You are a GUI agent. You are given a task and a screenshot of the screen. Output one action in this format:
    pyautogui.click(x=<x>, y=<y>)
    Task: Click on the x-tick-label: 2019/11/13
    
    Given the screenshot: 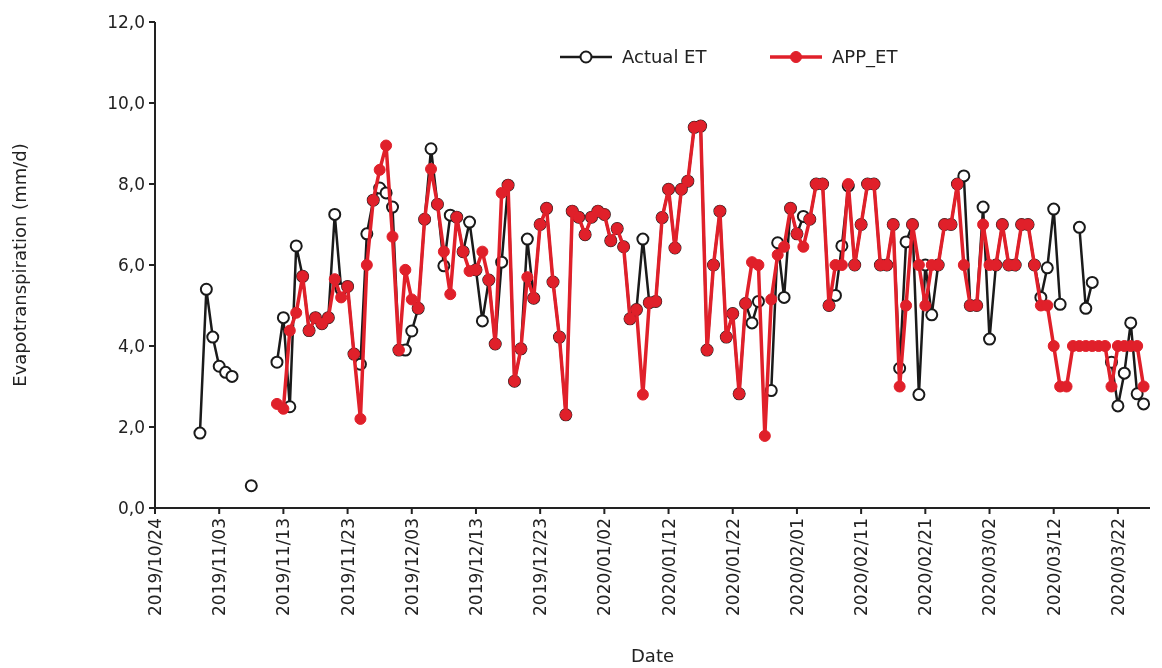 What is the action you would take?
    pyautogui.click(x=283, y=567)
    